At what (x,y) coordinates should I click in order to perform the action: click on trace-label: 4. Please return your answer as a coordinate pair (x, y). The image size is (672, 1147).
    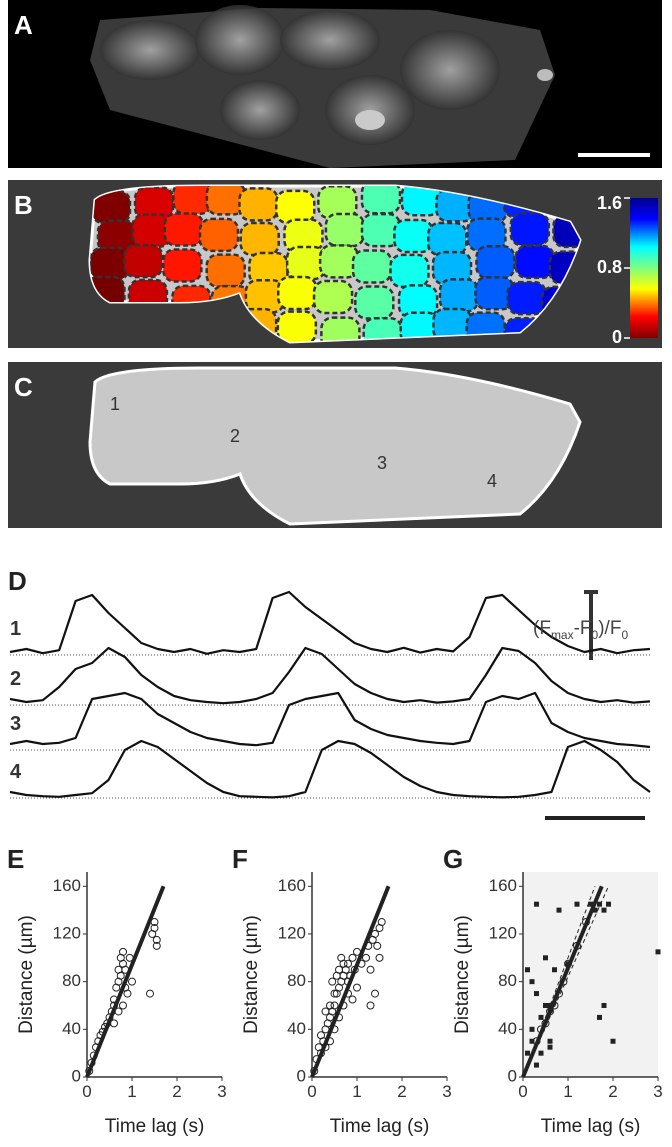
    Looking at the image, I should click on (16, 772).